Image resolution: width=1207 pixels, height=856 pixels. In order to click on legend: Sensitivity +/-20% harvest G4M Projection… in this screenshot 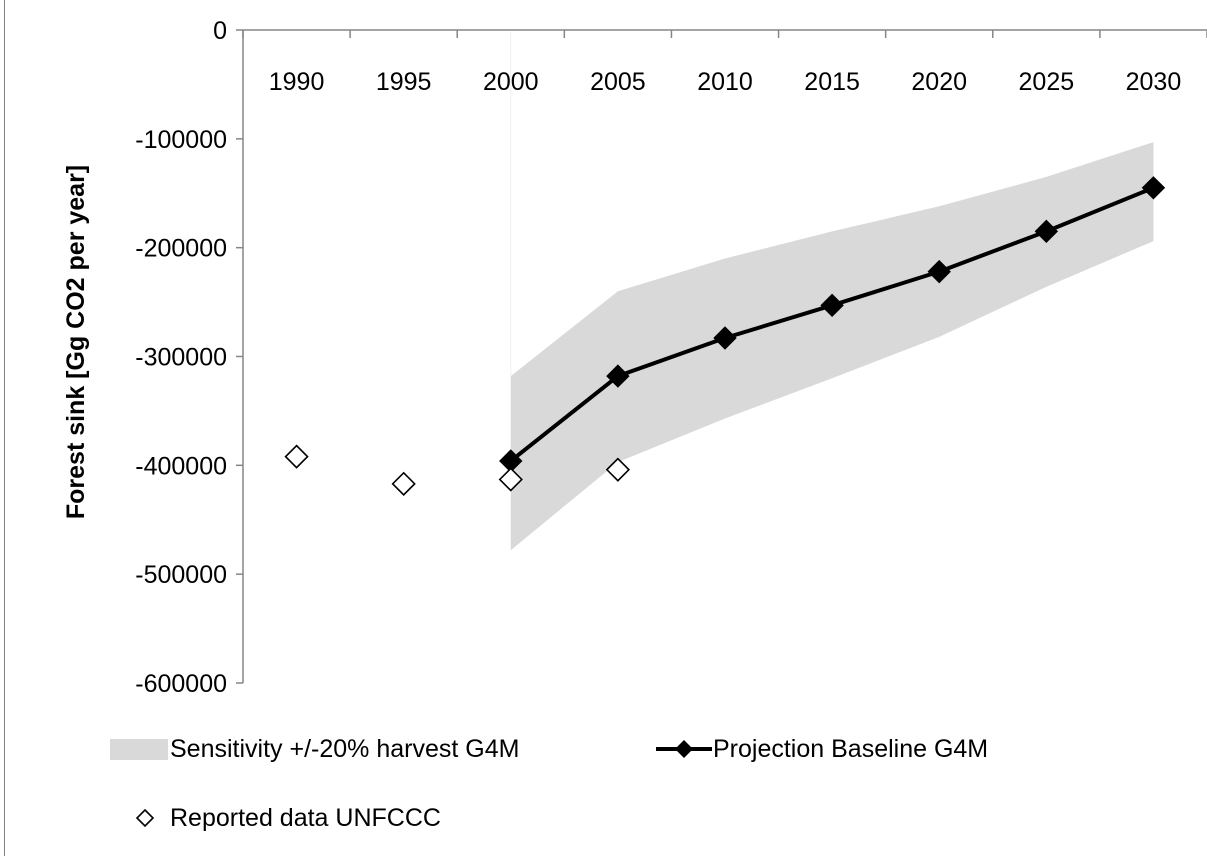, I will do `click(549, 783)`.